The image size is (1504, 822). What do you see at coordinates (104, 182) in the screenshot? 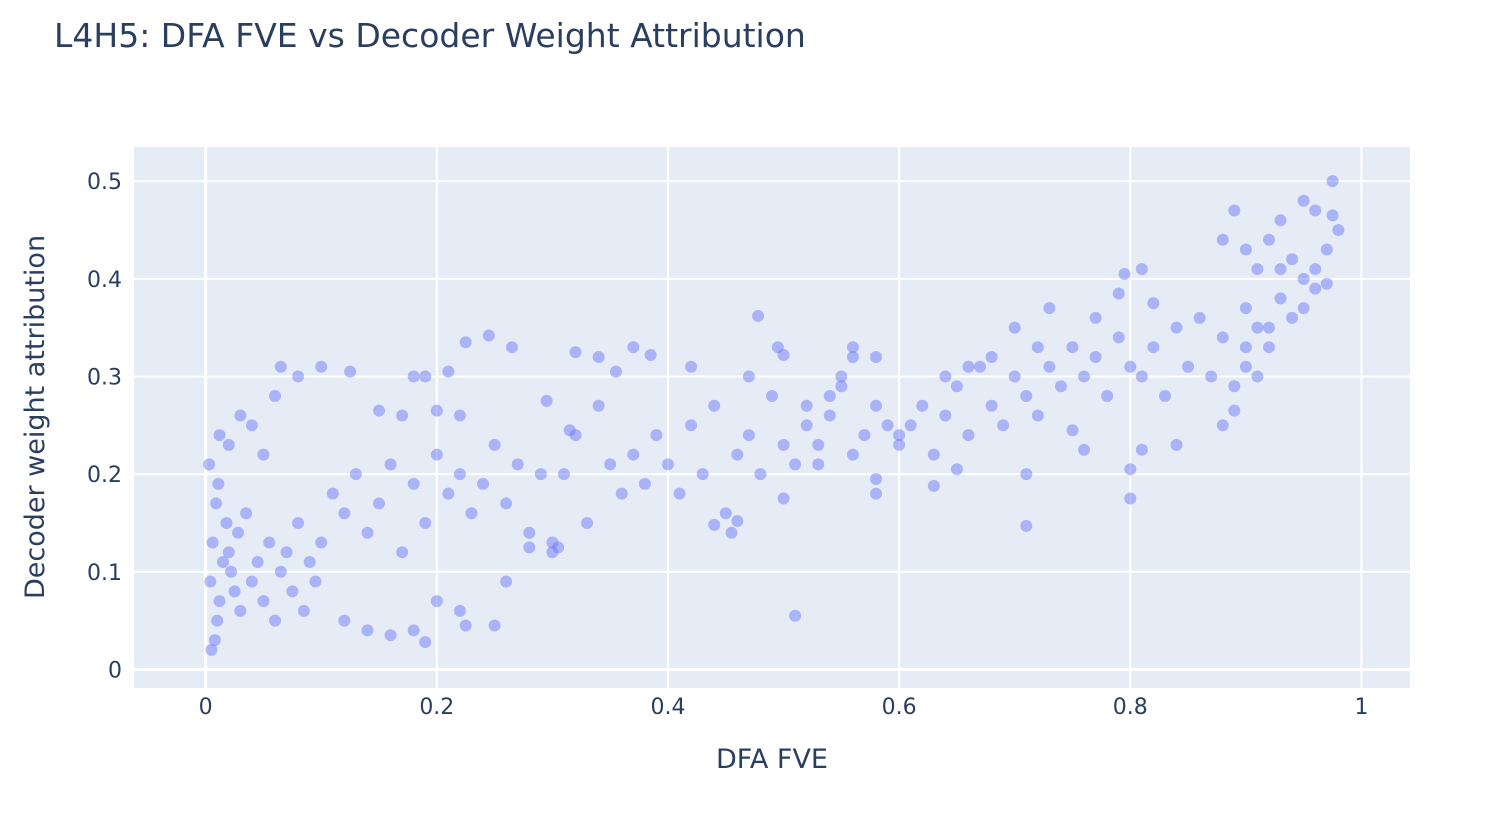
I see `y-tick-label: 0.5` at bounding box center [104, 182].